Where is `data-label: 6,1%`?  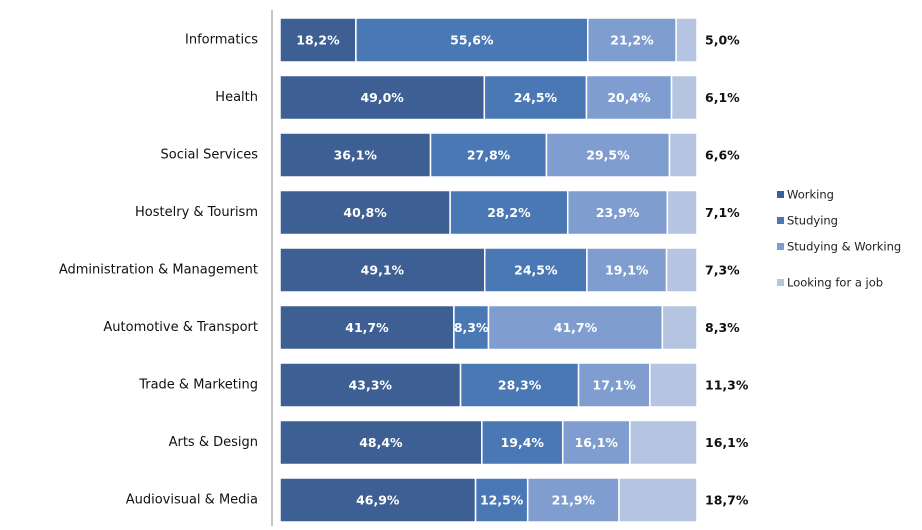 data-label: 6,1% is located at coordinates (722, 97).